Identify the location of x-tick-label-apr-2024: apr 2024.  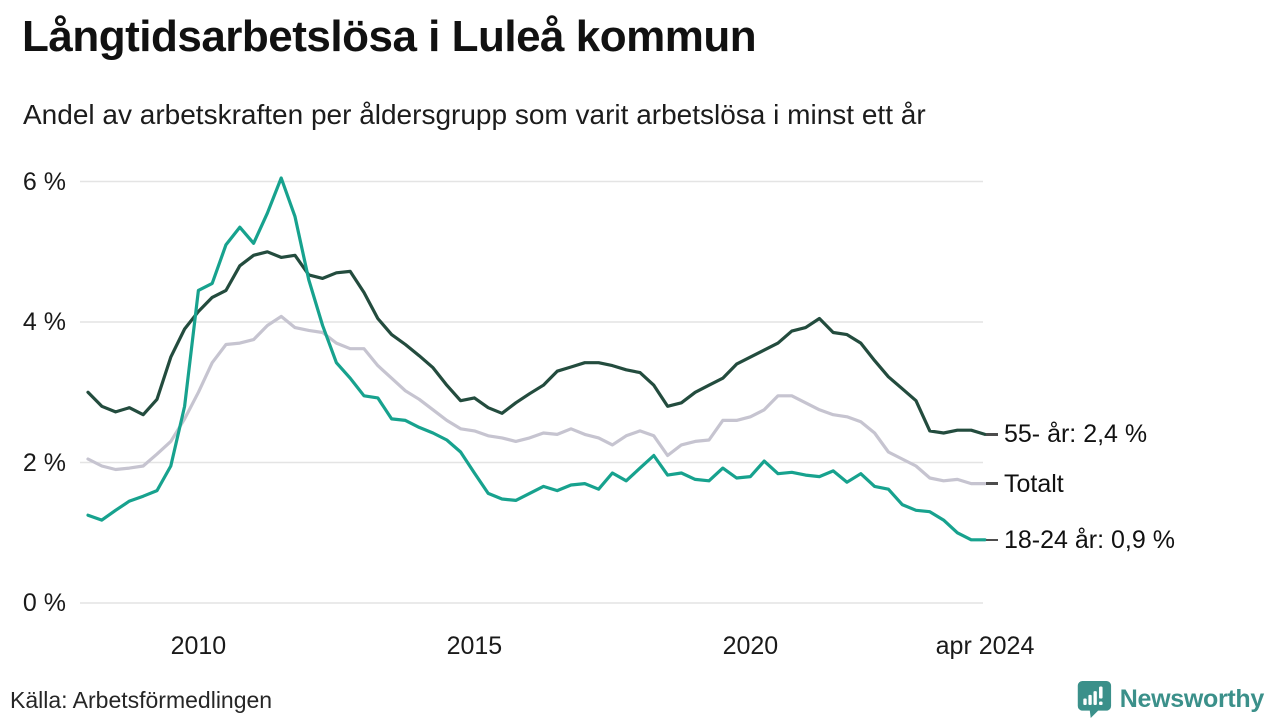
(985, 646).